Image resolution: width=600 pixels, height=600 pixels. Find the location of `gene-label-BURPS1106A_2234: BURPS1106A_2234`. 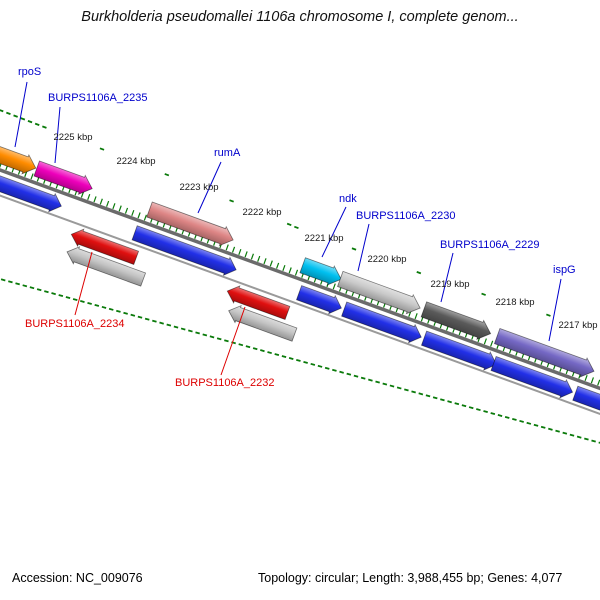

gene-label-BURPS1106A_2234: BURPS1106A_2234 is located at coordinates (75, 324).